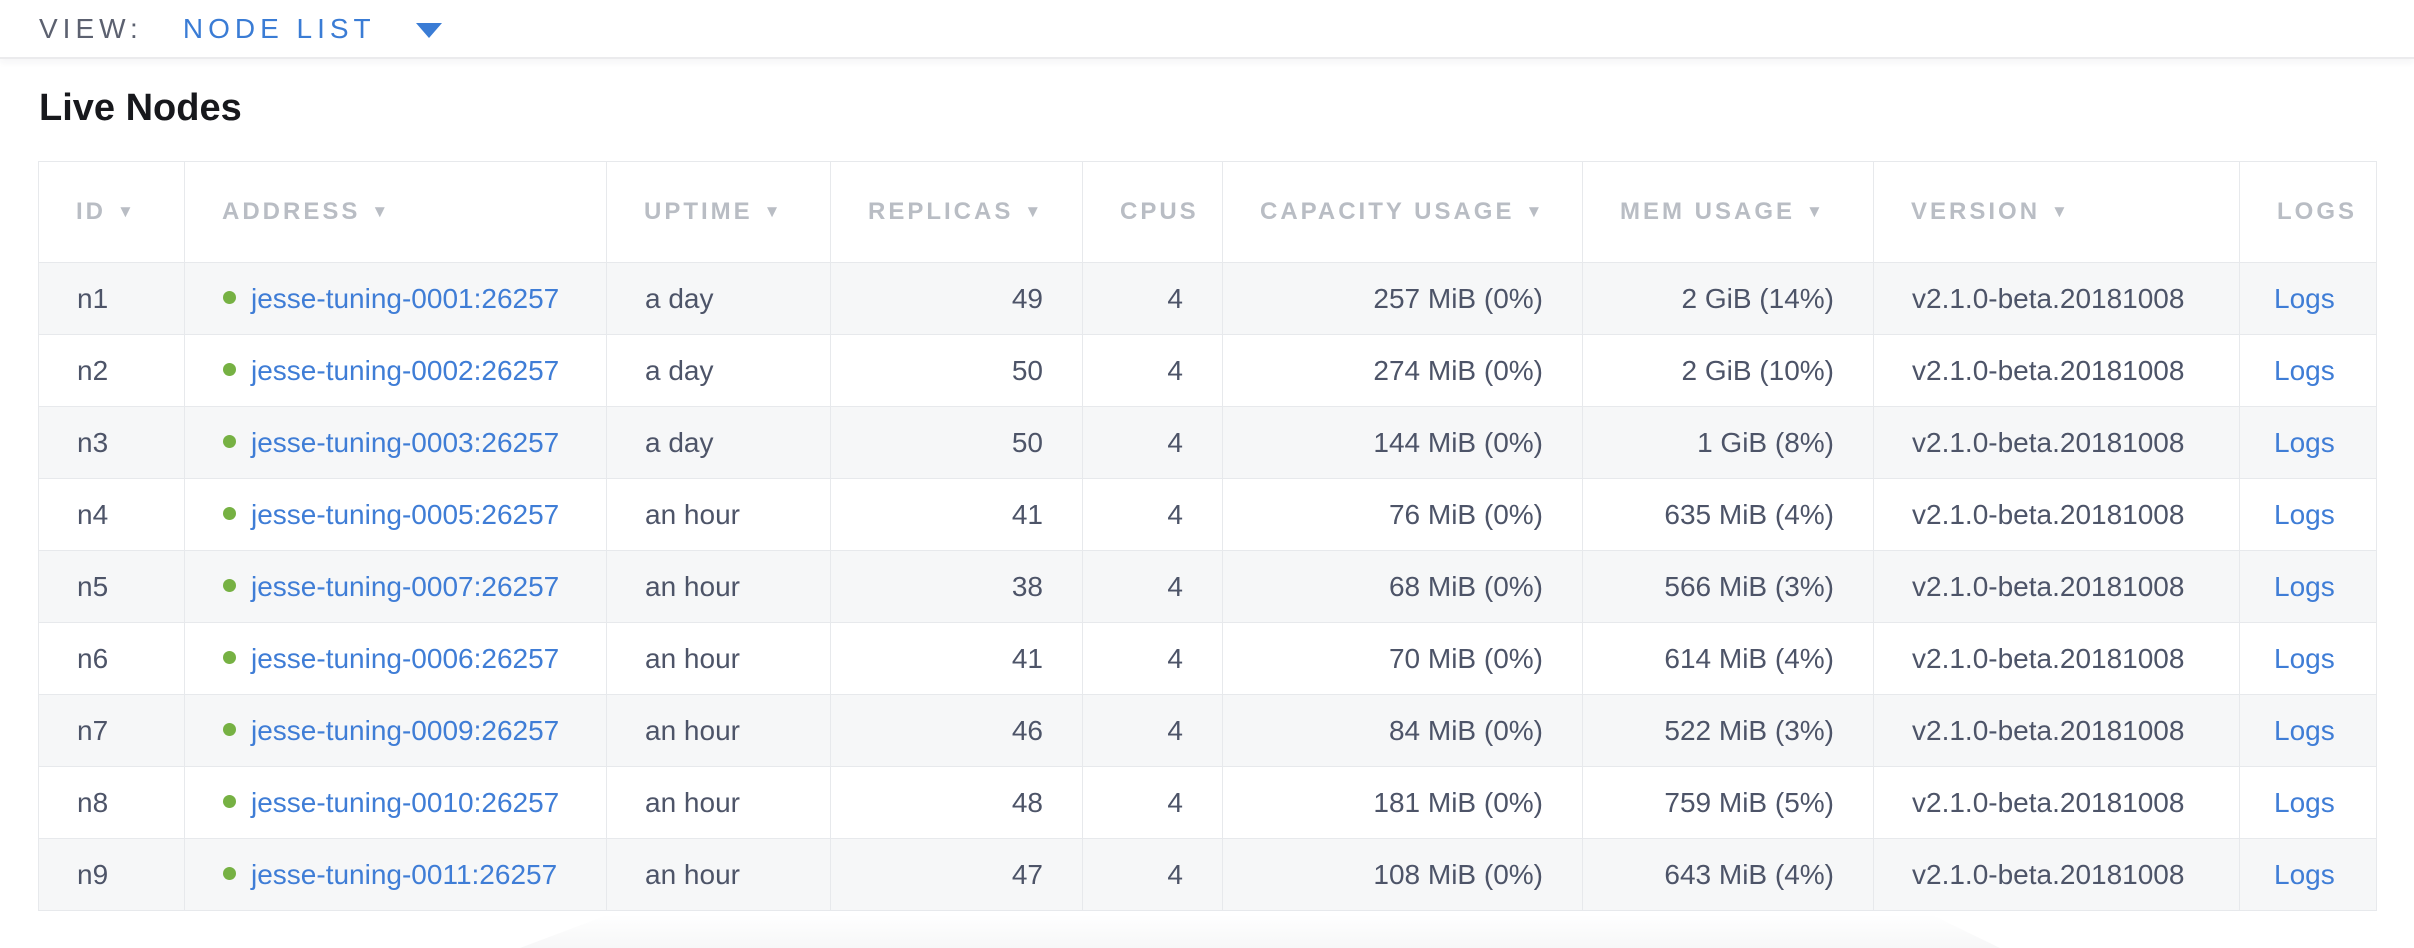 Image resolution: width=2414 pixels, height=948 pixels. What do you see at coordinates (1402, 586) in the screenshot?
I see `capacity-cell: 68 MiB (0%)` at bounding box center [1402, 586].